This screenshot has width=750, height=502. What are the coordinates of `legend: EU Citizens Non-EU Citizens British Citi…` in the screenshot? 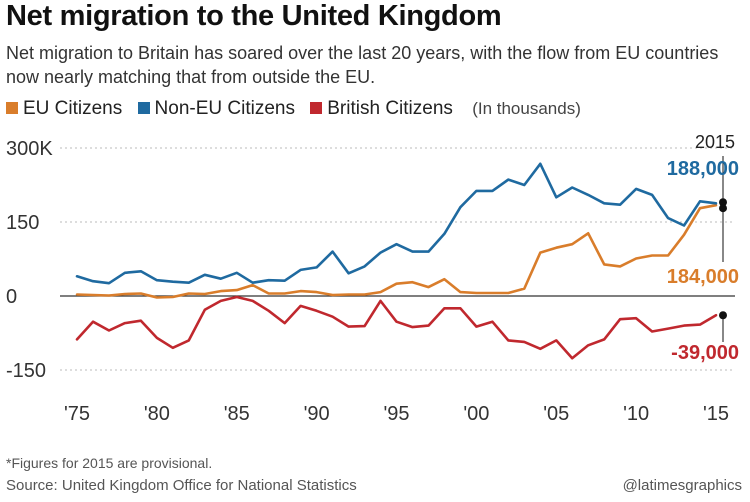 It's located at (293, 109).